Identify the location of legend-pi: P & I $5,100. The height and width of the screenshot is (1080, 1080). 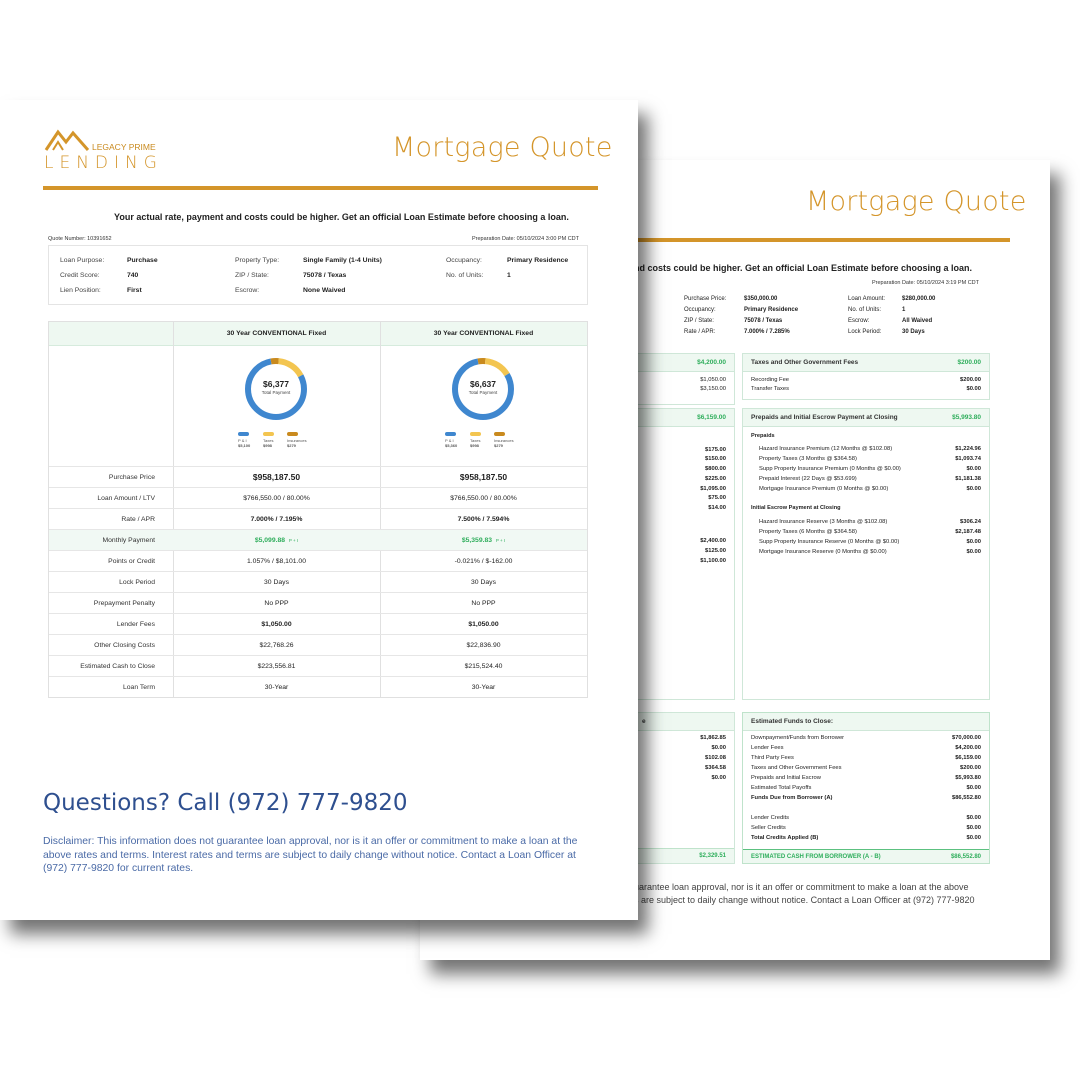
(244, 440).